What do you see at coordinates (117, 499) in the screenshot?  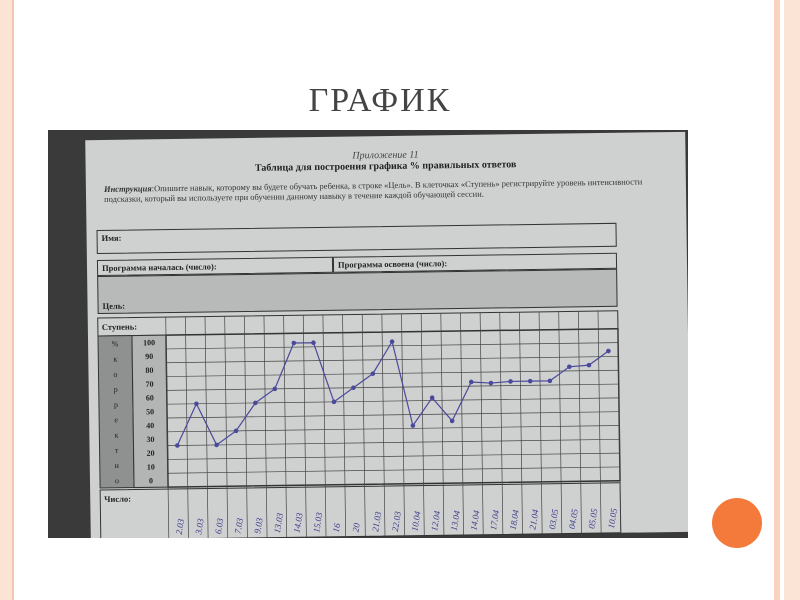 I see `date-label: Число:` at bounding box center [117, 499].